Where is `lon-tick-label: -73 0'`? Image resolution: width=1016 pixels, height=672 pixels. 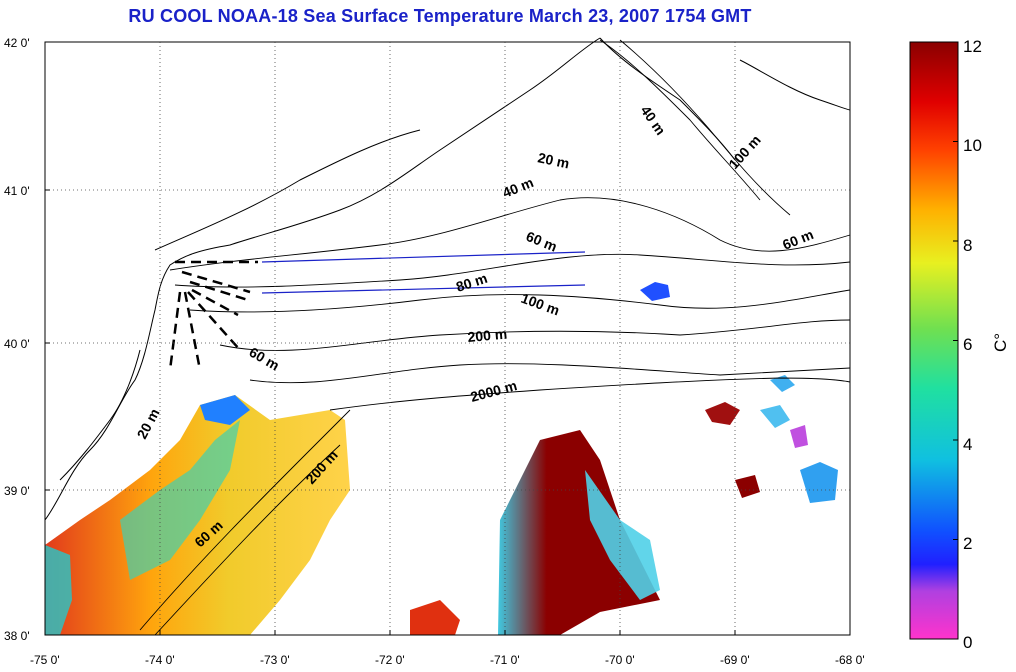
lon-tick-label: -73 0' is located at coordinates (275, 660).